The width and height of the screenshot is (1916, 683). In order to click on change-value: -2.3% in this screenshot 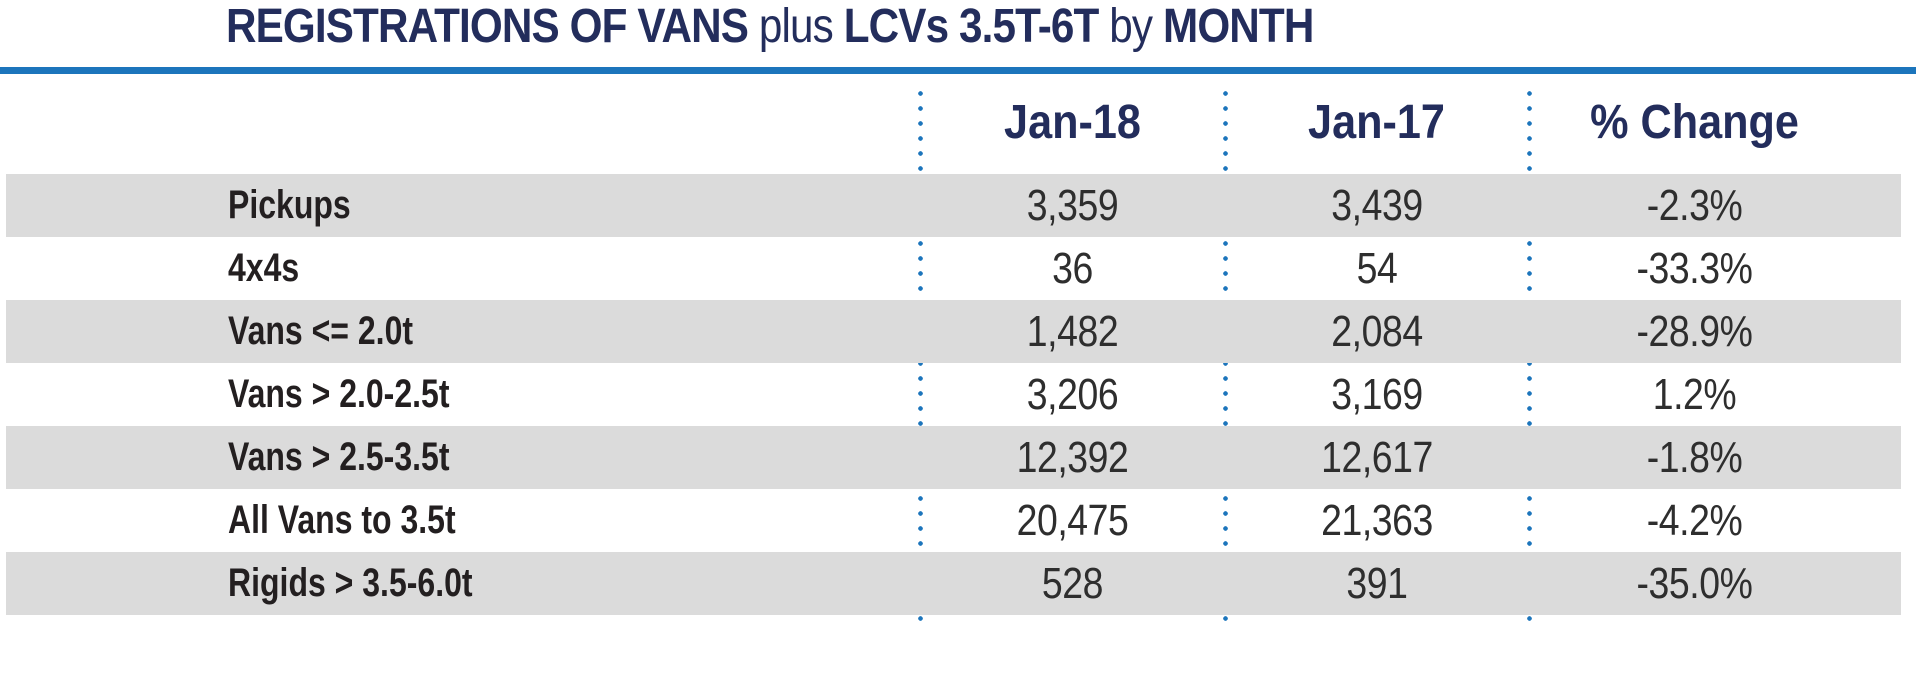, I will do `click(1694, 205)`.